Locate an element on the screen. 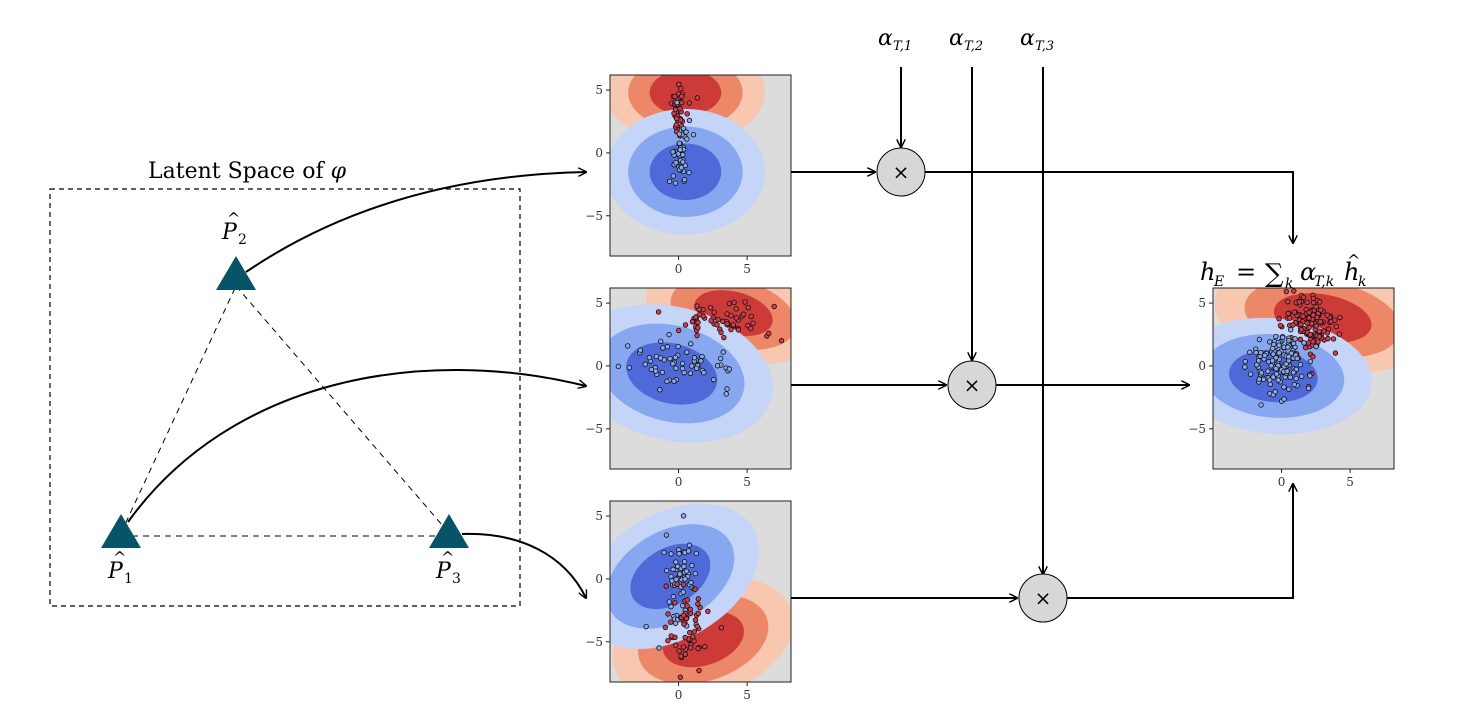  arrow-p2-to-plot1 is located at coordinates (415, 222).